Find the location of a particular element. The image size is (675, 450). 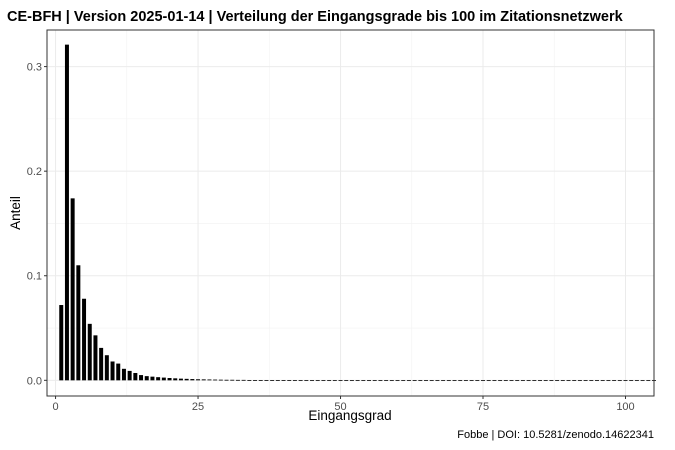

y-tick-label: 0.0 is located at coordinates (34, 381).